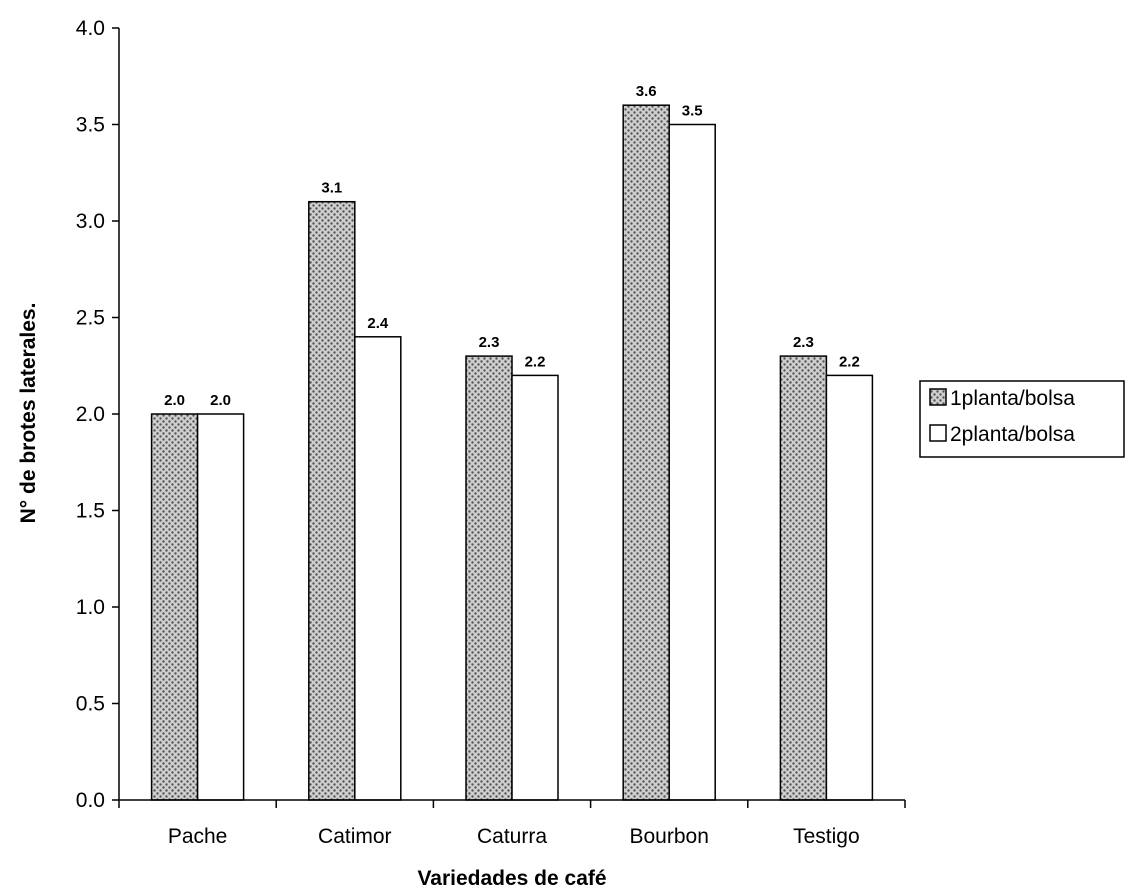 Image resolution: width=1131 pixels, height=895 pixels. Describe the element at coordinates (90, 414) in the screenshot. I see `y-tick-label: 2.0` at that location.